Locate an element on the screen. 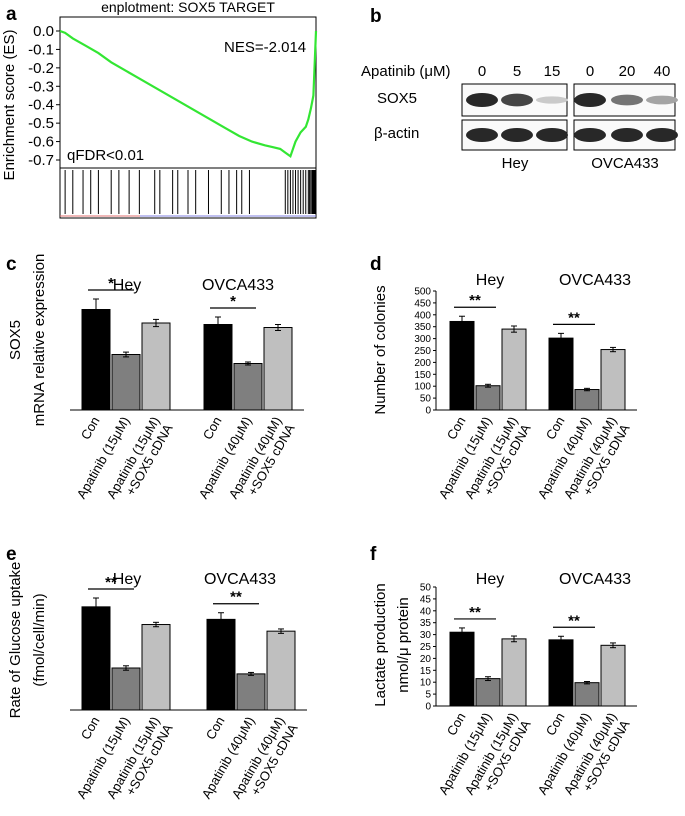 This screenshot has width=685, height=816. y-tick-label: 25 is located at coordinates (426, 647).